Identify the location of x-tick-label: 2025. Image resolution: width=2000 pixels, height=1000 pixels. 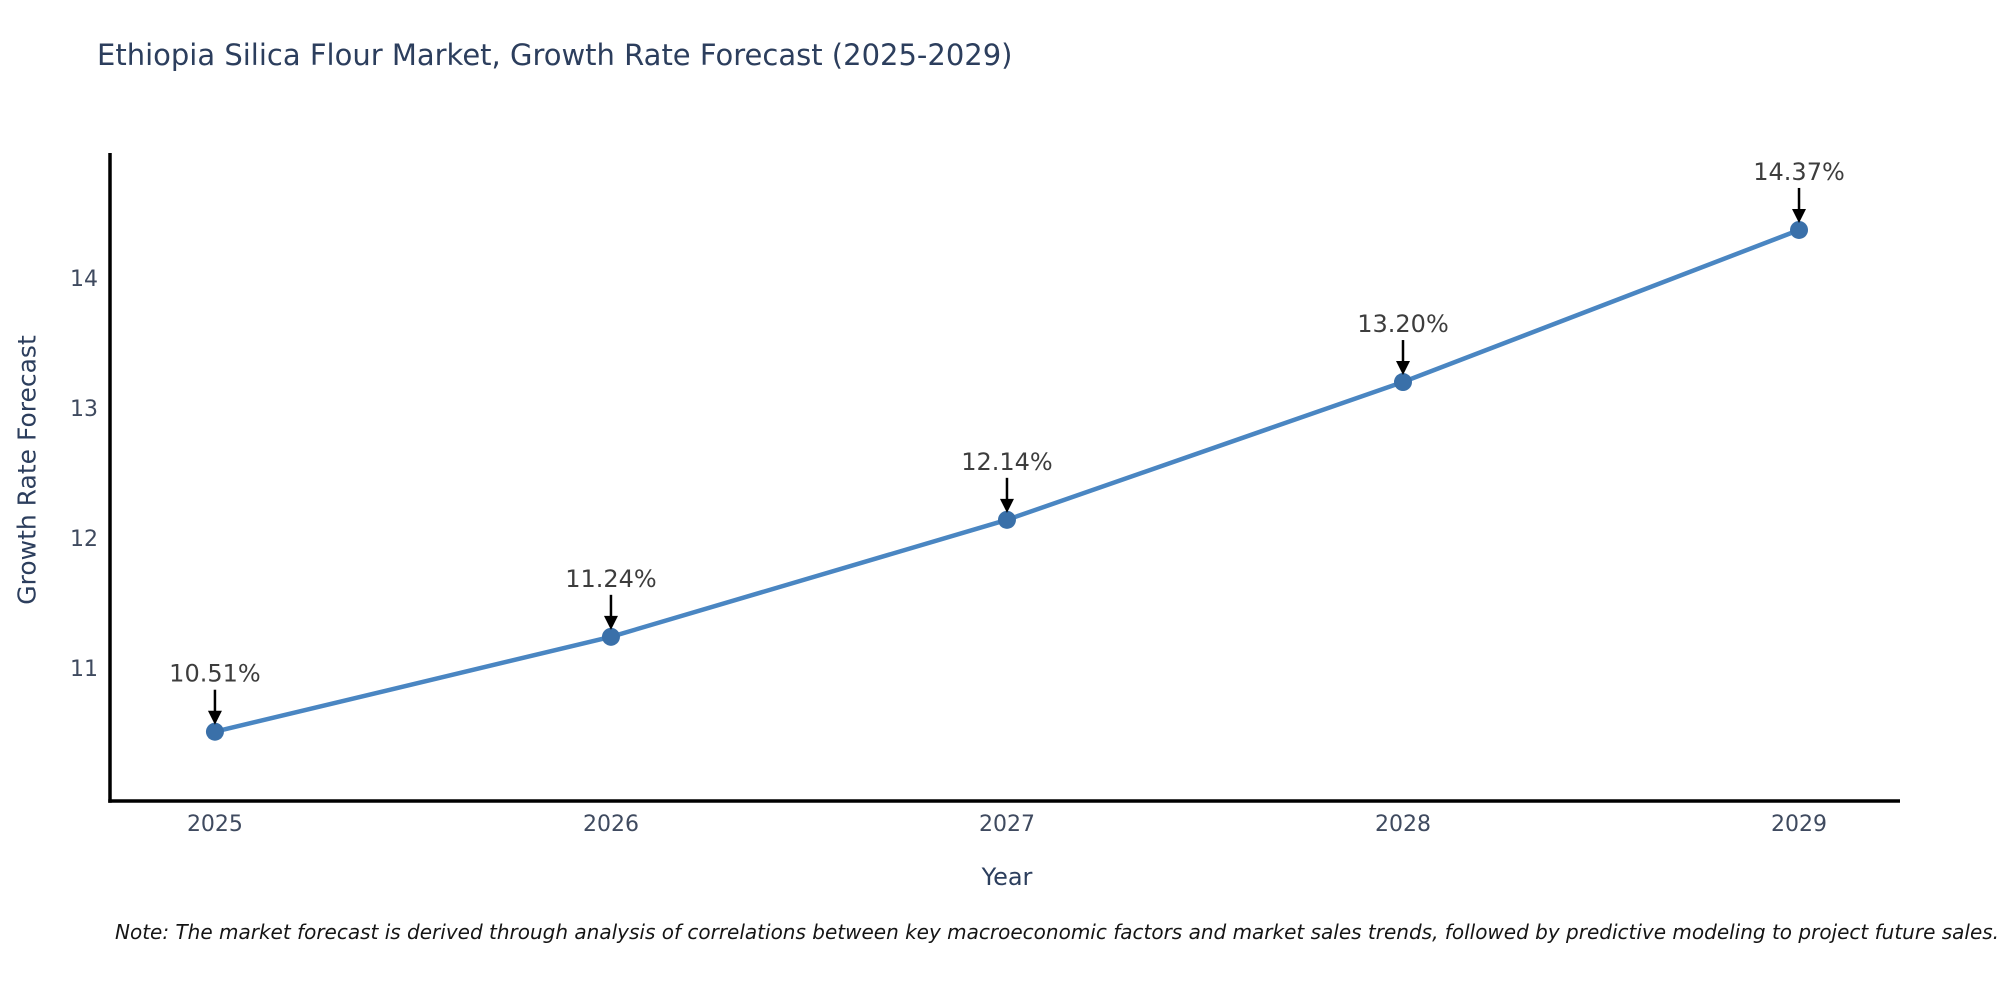
(215, 824).